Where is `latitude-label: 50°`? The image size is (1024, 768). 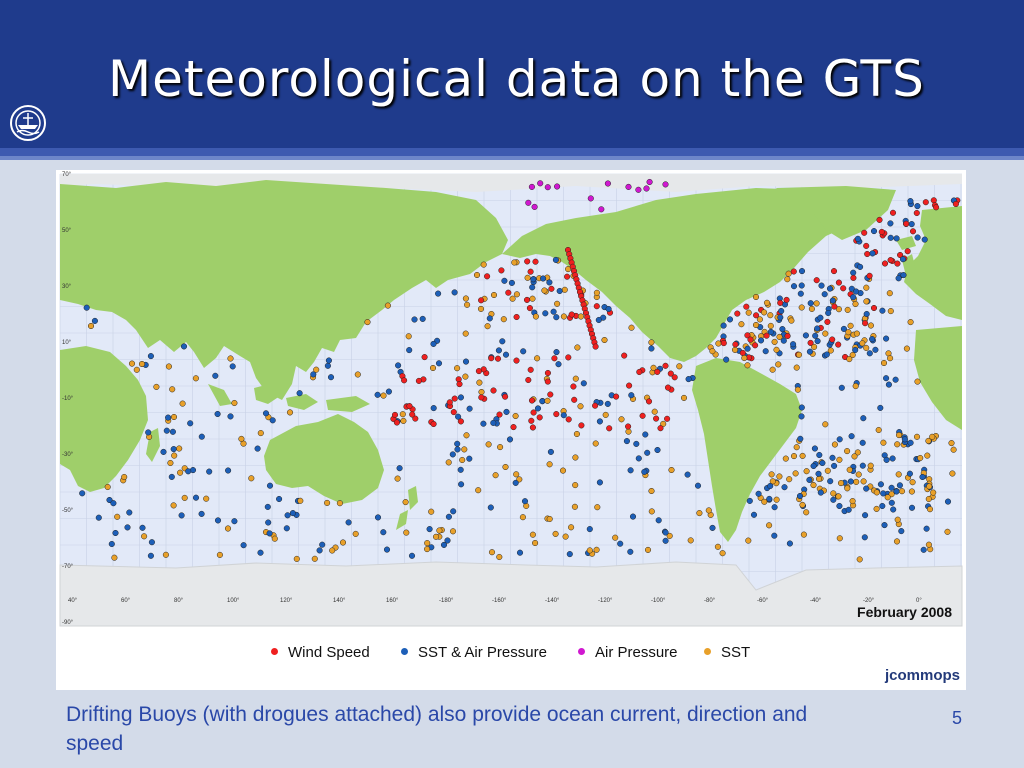
latitude-label: 50° is located at coordinates (67, 231).